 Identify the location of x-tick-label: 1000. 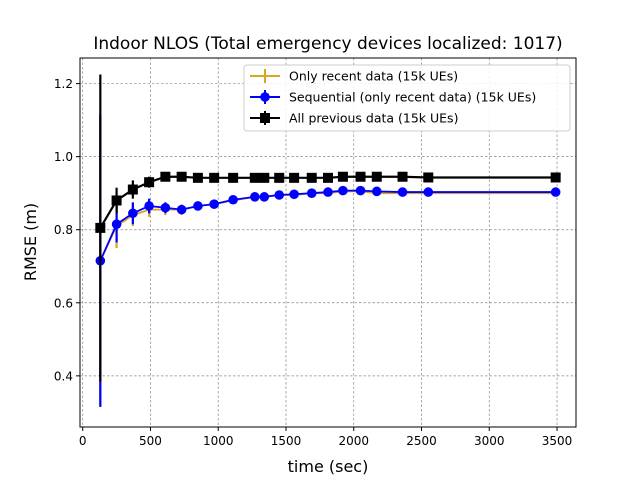
(218, 441).